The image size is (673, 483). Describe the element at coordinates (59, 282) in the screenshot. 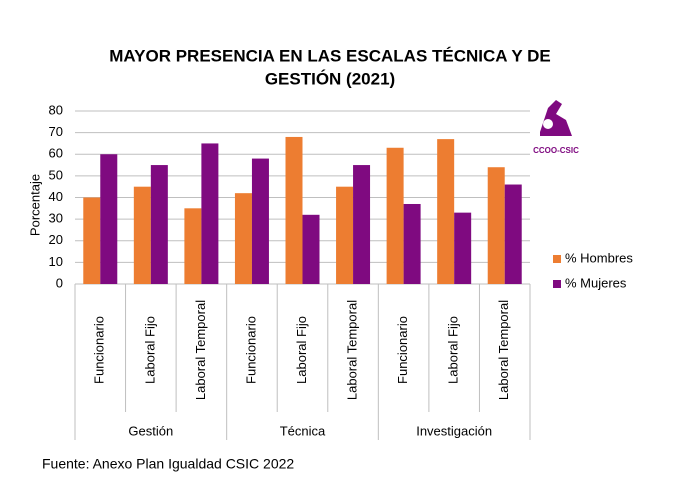

I see `y-tick-label: 0` at that location.